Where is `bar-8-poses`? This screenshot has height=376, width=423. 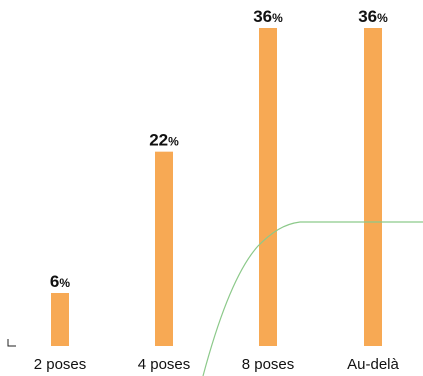
bar-8-poses is located at coordinates (268, 187).